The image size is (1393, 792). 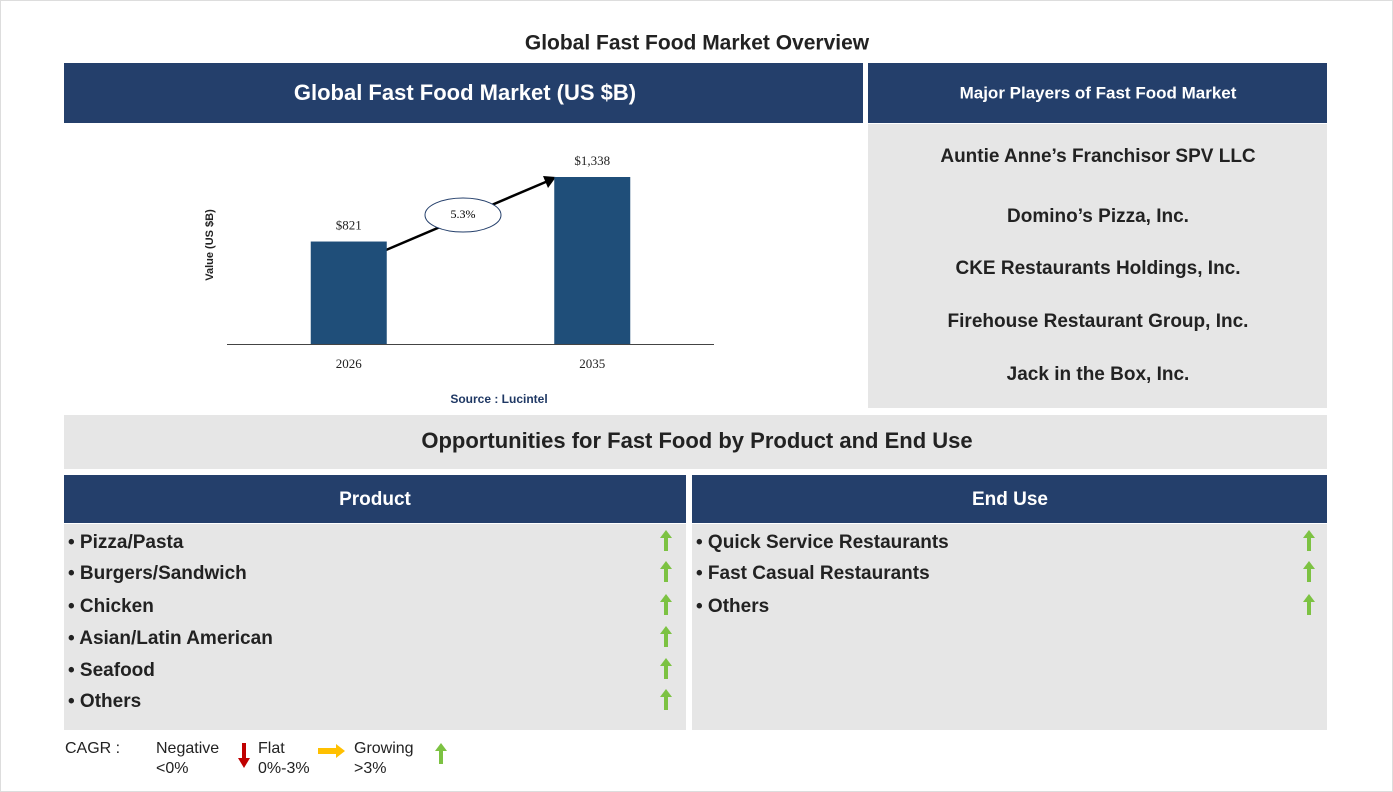 I want to click on end-use-item: • Quick Service Restaurants, so click(x=822, y=542).